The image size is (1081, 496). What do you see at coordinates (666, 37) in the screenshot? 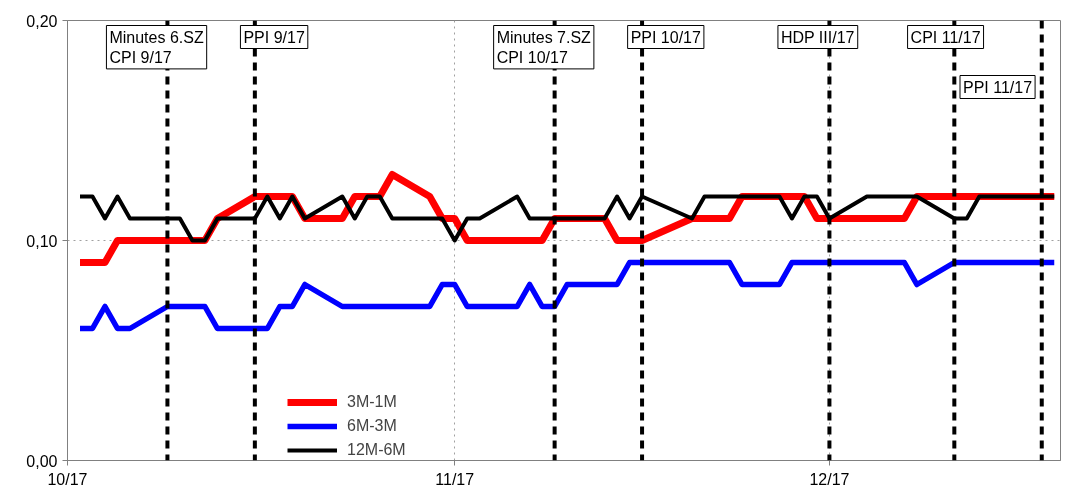
I see `ref-line-label: PPI 10/17` at bounding box center [666, 37].